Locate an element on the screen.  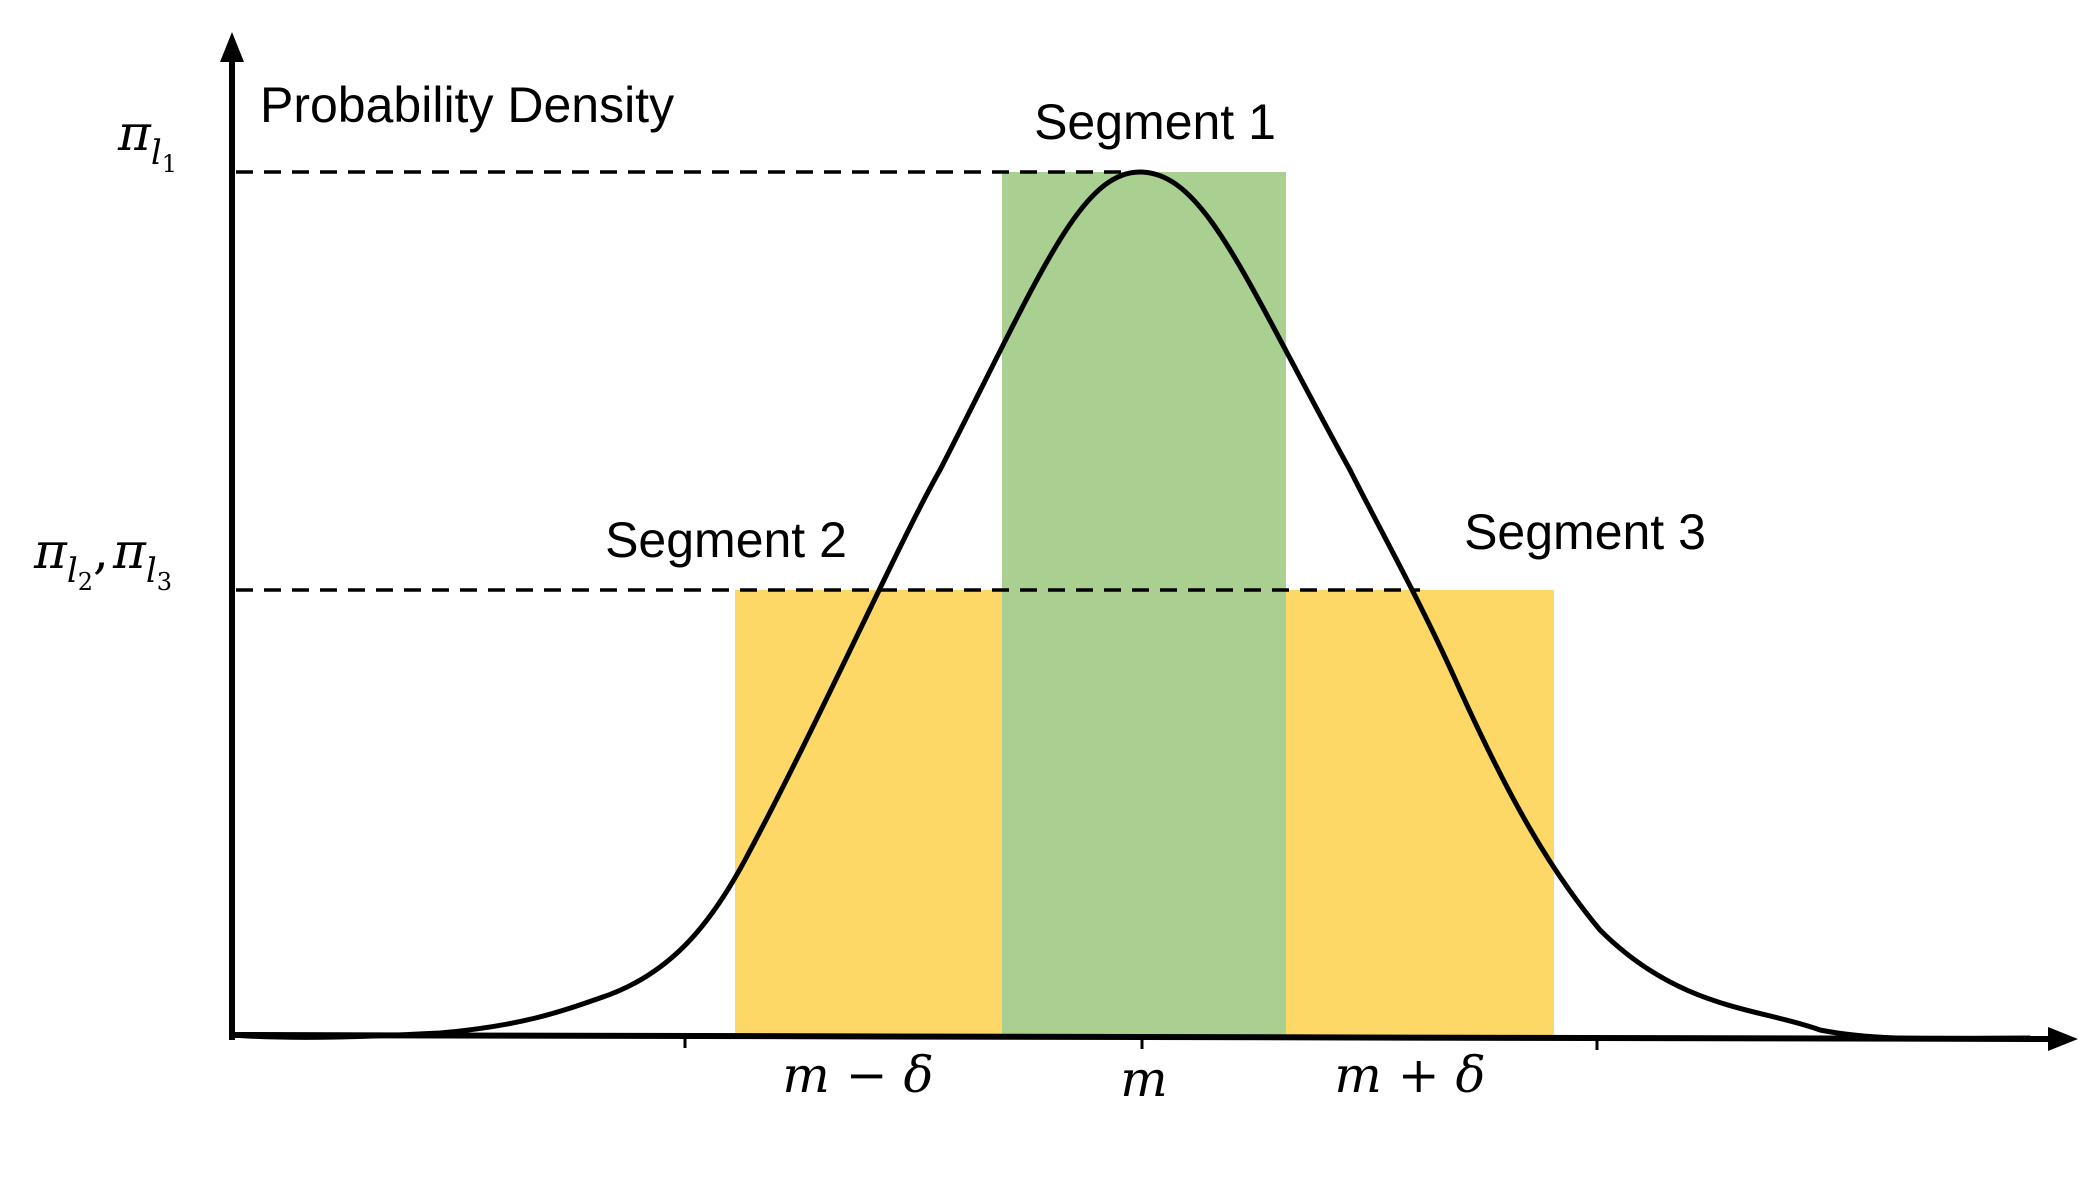
segment-1-rect is located at coordinates (1144, 603).